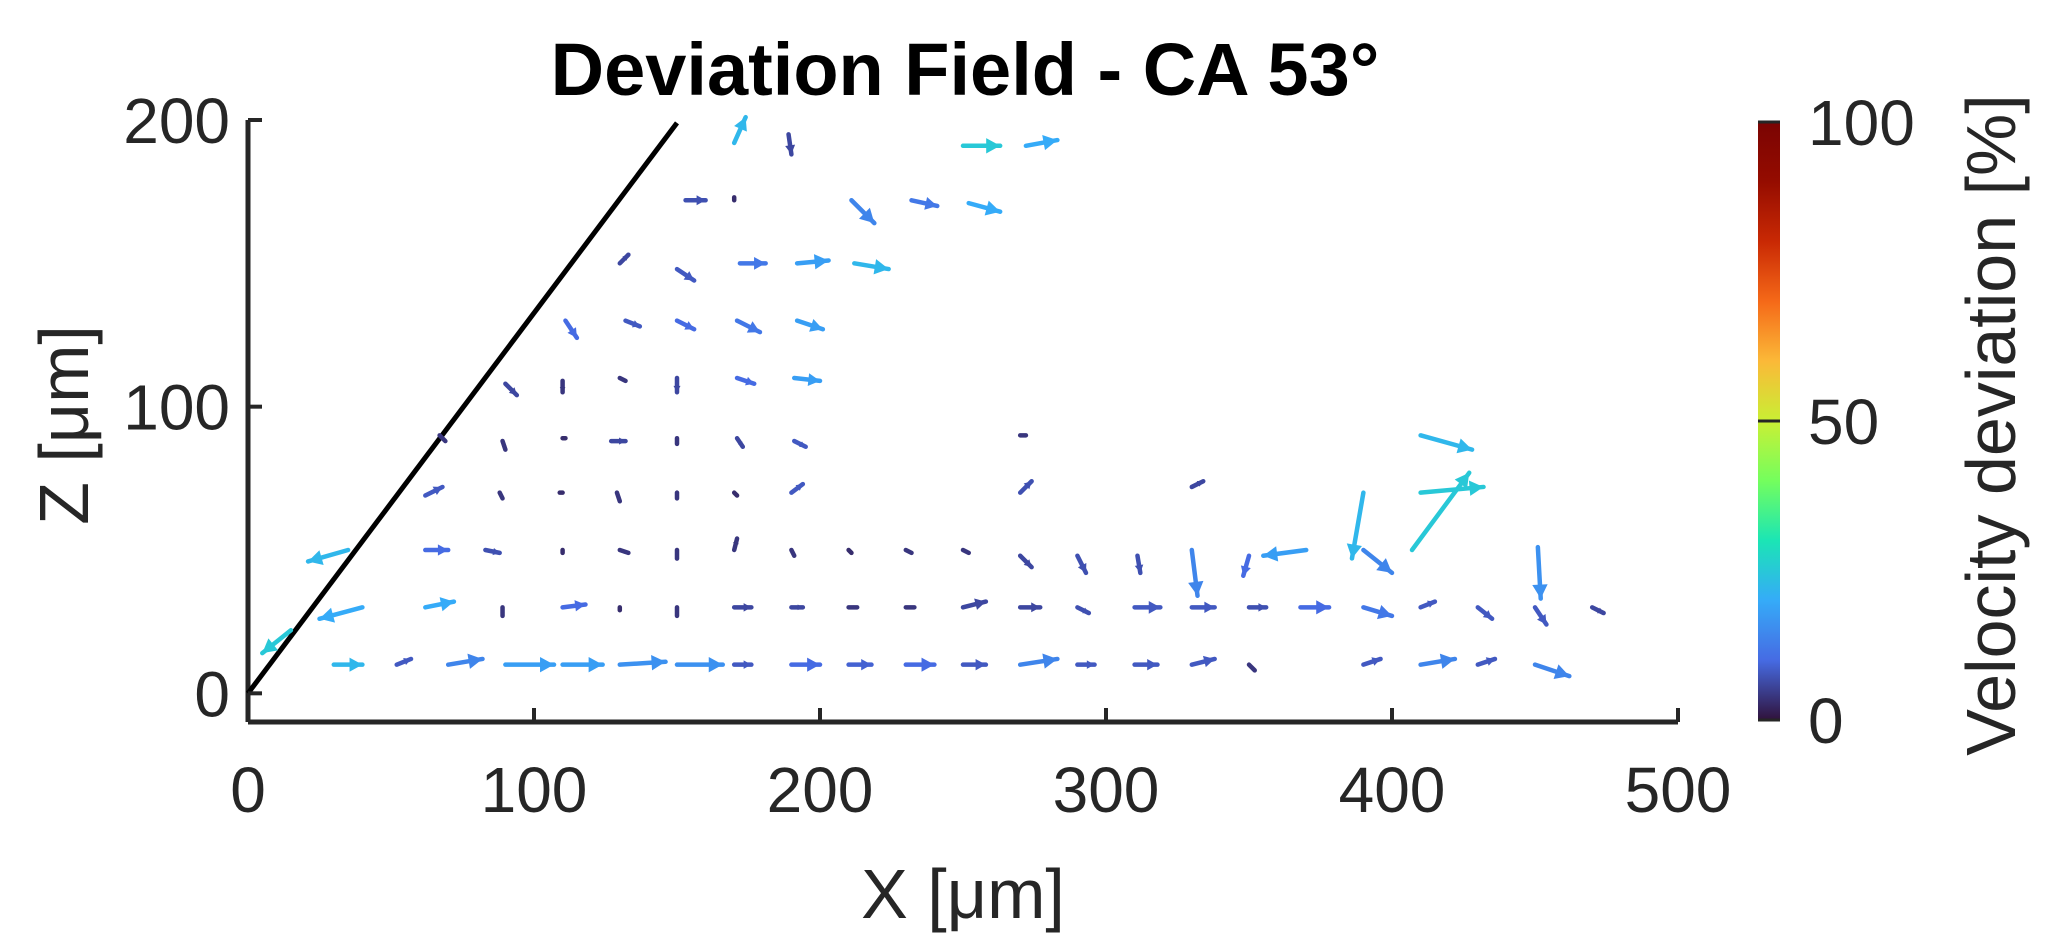 The width and height of the screenshot is (2049, 938). I want to click on colorbar-tick-label: 100, so click(1861, 123).